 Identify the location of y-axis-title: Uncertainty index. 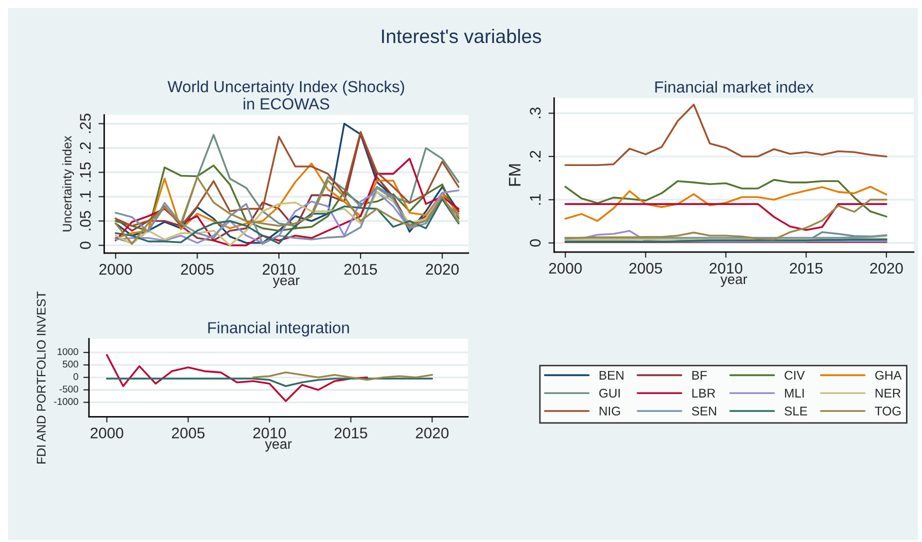
(68, 184).